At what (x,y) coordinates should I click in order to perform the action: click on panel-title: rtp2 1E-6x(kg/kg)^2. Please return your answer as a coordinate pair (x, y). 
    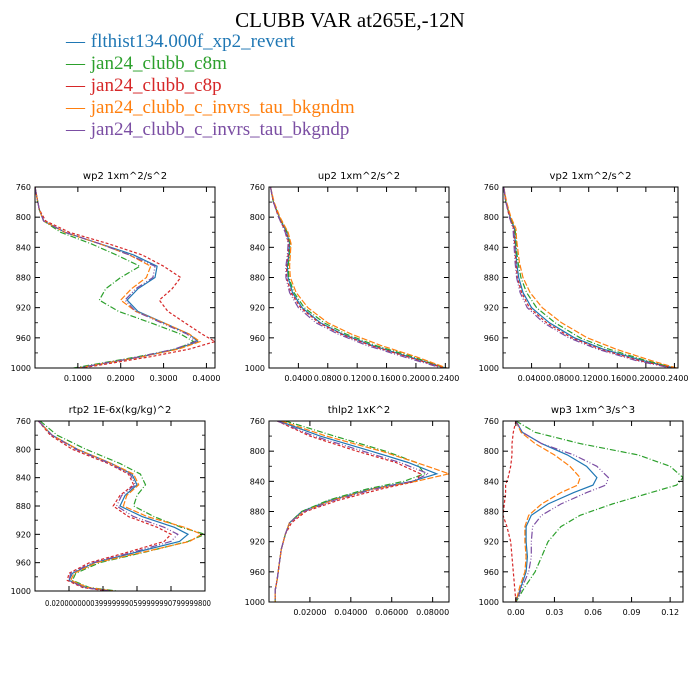
    Looking at the image, I should click on (120, 410).